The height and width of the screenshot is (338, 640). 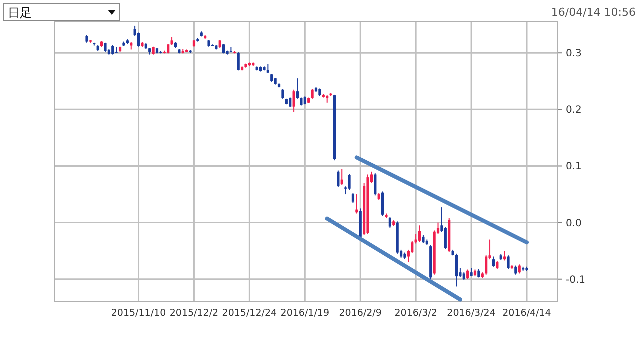 I want to click on x-tick-label: 2016/3/2, so click(x=416, y=313).